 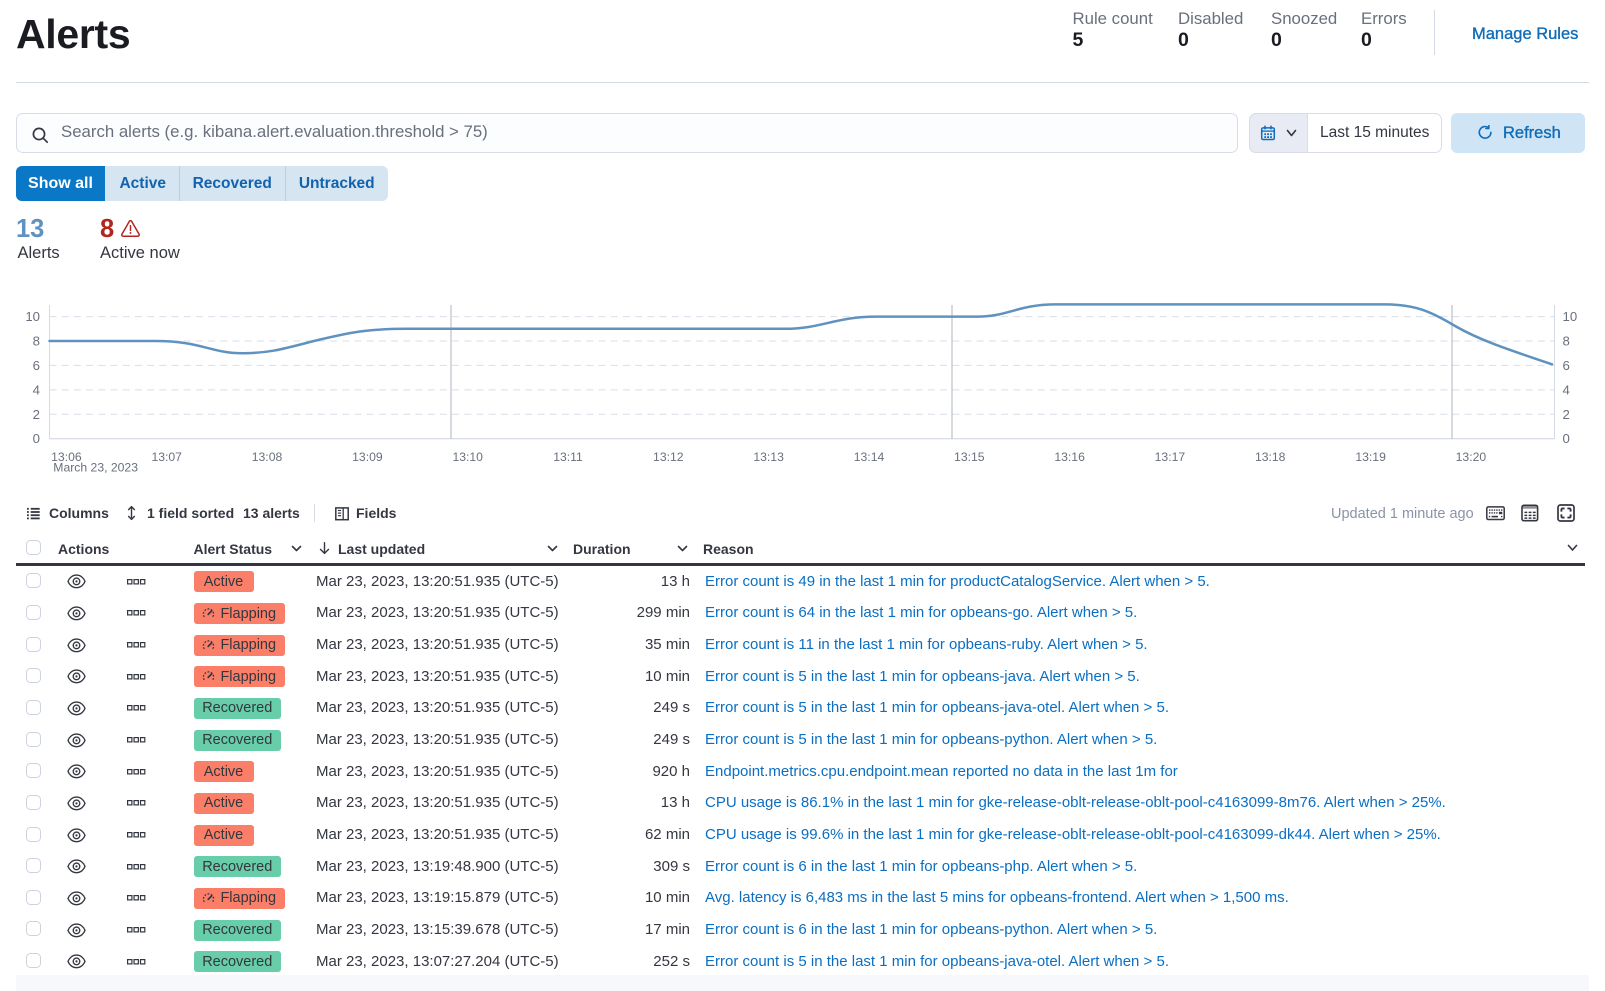 What do you see at coordinates (95, 468) in the screenshot?
I see `svg-text: March 23, 2023` at bounding box center [95, 468].